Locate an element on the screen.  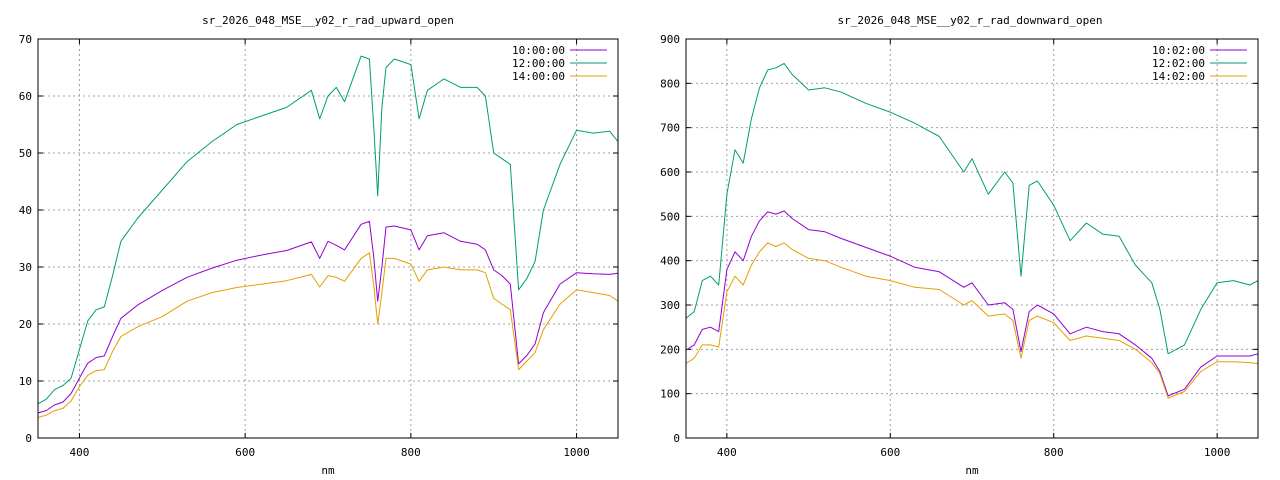
y-tick-label: 500 is located at coordinates (670, 216).